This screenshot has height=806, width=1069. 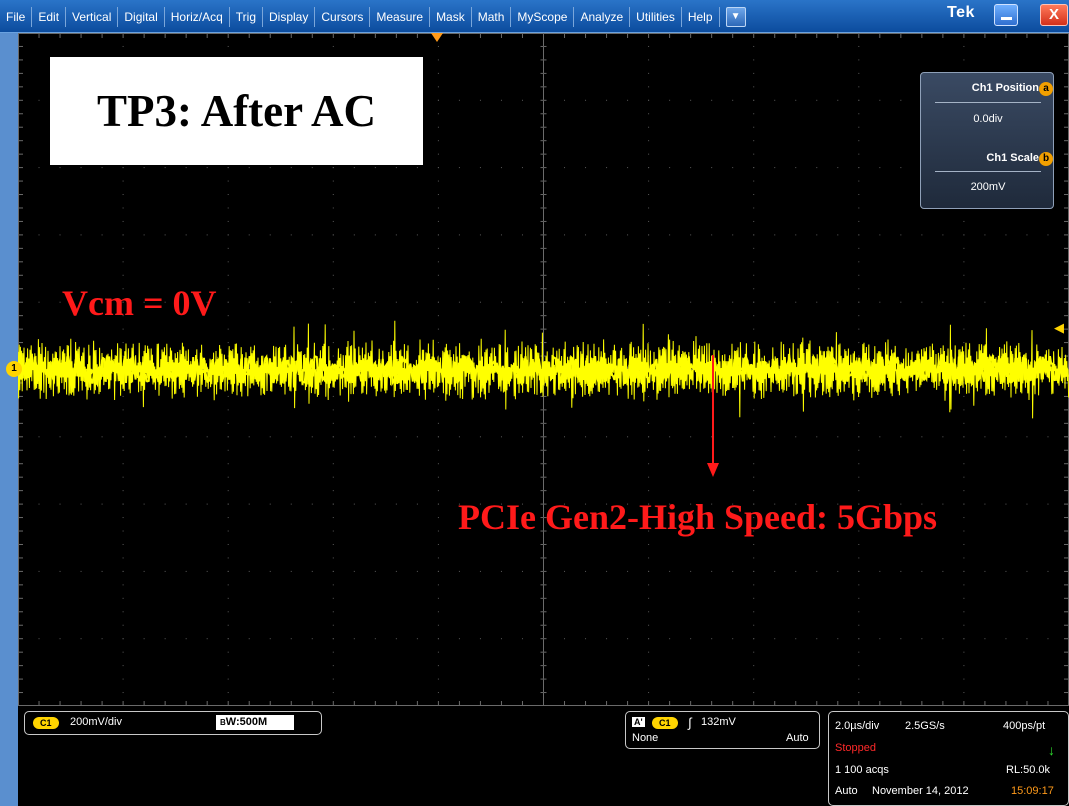 What do you see at coordinates (543, 16) in the screenshot?
I see `menu-myscope: MyScope` at bounding box center [543, 16].